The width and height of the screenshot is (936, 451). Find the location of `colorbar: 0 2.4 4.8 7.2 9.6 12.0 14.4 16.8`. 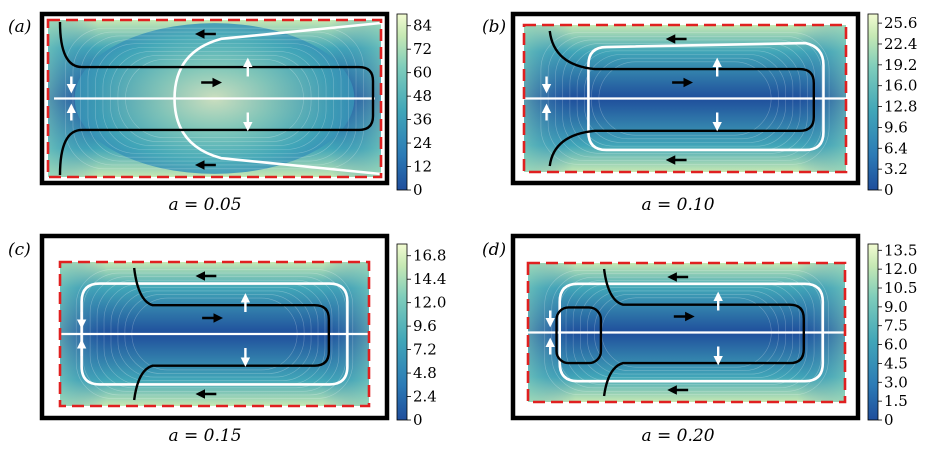

colorbar: 0 2.4 4.8 7.2 9.6 12.0 14.4 16.8 is located at coordinates (421, 336).